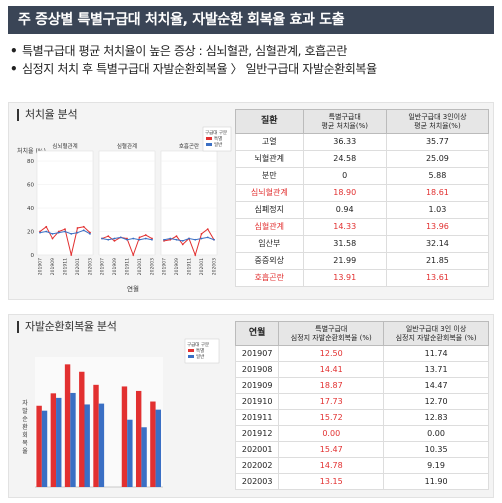 The image size is (502, 503). I want to click on table-cell-ym: 202002, so click(257, 465).